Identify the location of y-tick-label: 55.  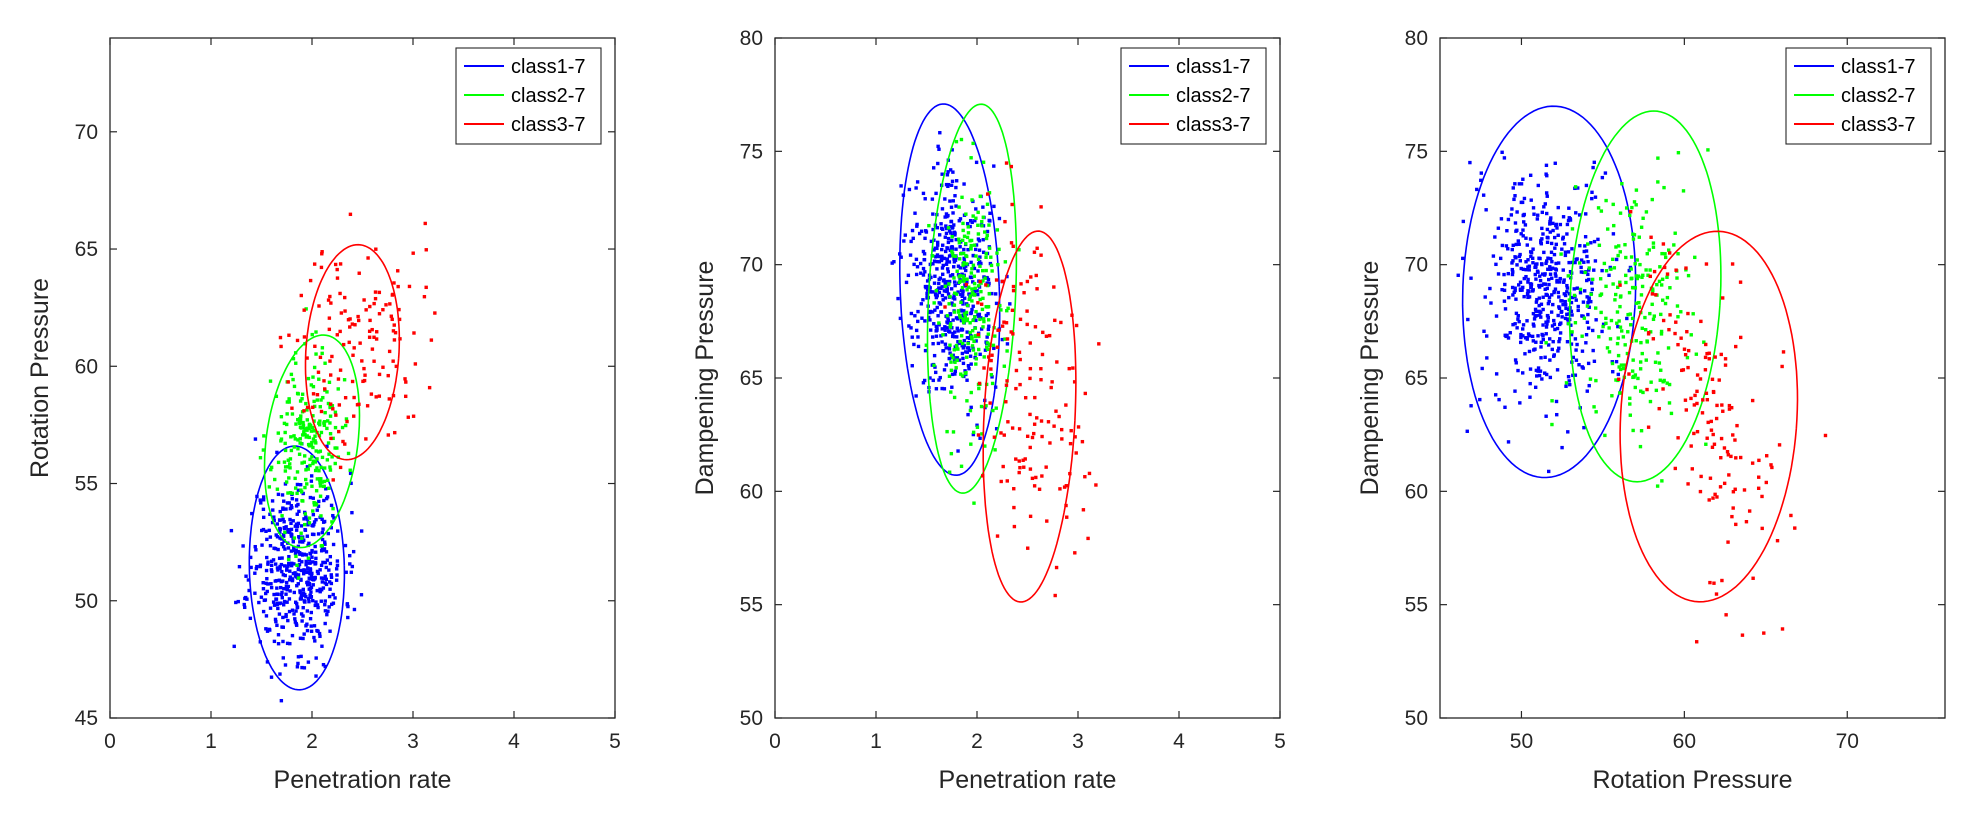
(751, 605).